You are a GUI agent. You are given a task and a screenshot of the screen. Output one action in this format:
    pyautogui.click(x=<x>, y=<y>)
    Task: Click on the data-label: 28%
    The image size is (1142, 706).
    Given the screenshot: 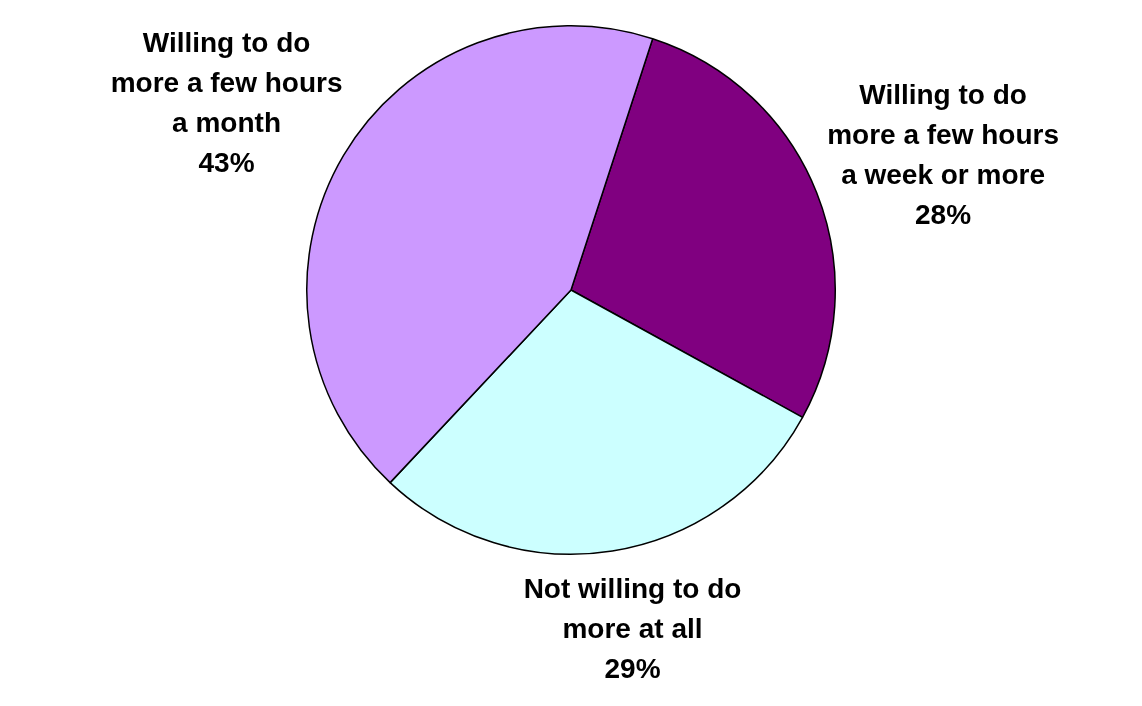 What is the action you would take?
    pyautogui.click(x=943, y=214)
    